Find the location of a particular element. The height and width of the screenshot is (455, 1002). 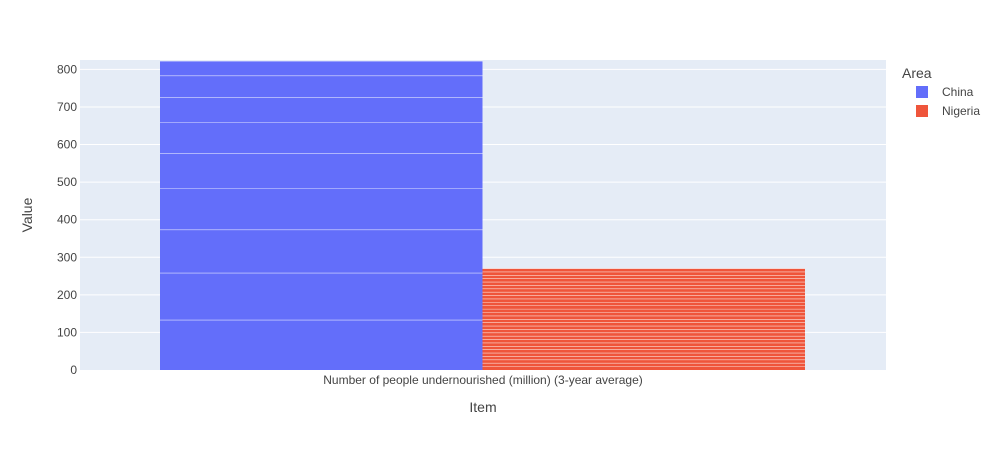

y-axis-title: Value is located at coordinates (27, 214).